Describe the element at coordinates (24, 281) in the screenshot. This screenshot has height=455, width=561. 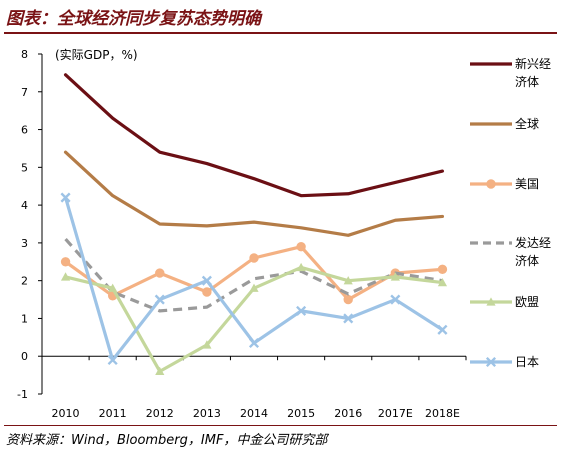
I see `y-tick-label: 2` at that location.